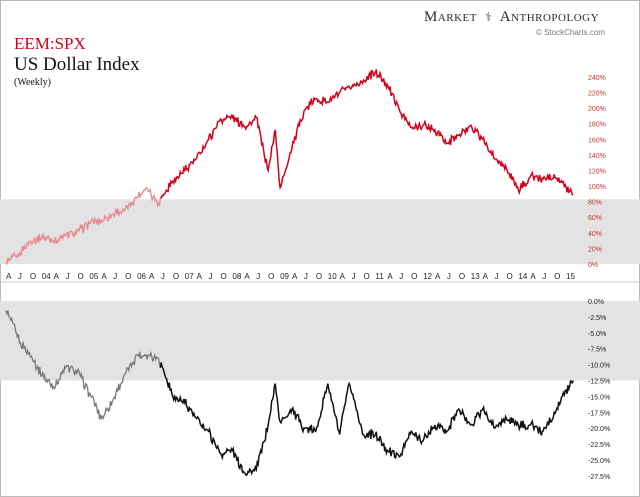 The height and width of the screenshot is (497, 640). I want to click on x-tick-label: 11, so click(379, 276).